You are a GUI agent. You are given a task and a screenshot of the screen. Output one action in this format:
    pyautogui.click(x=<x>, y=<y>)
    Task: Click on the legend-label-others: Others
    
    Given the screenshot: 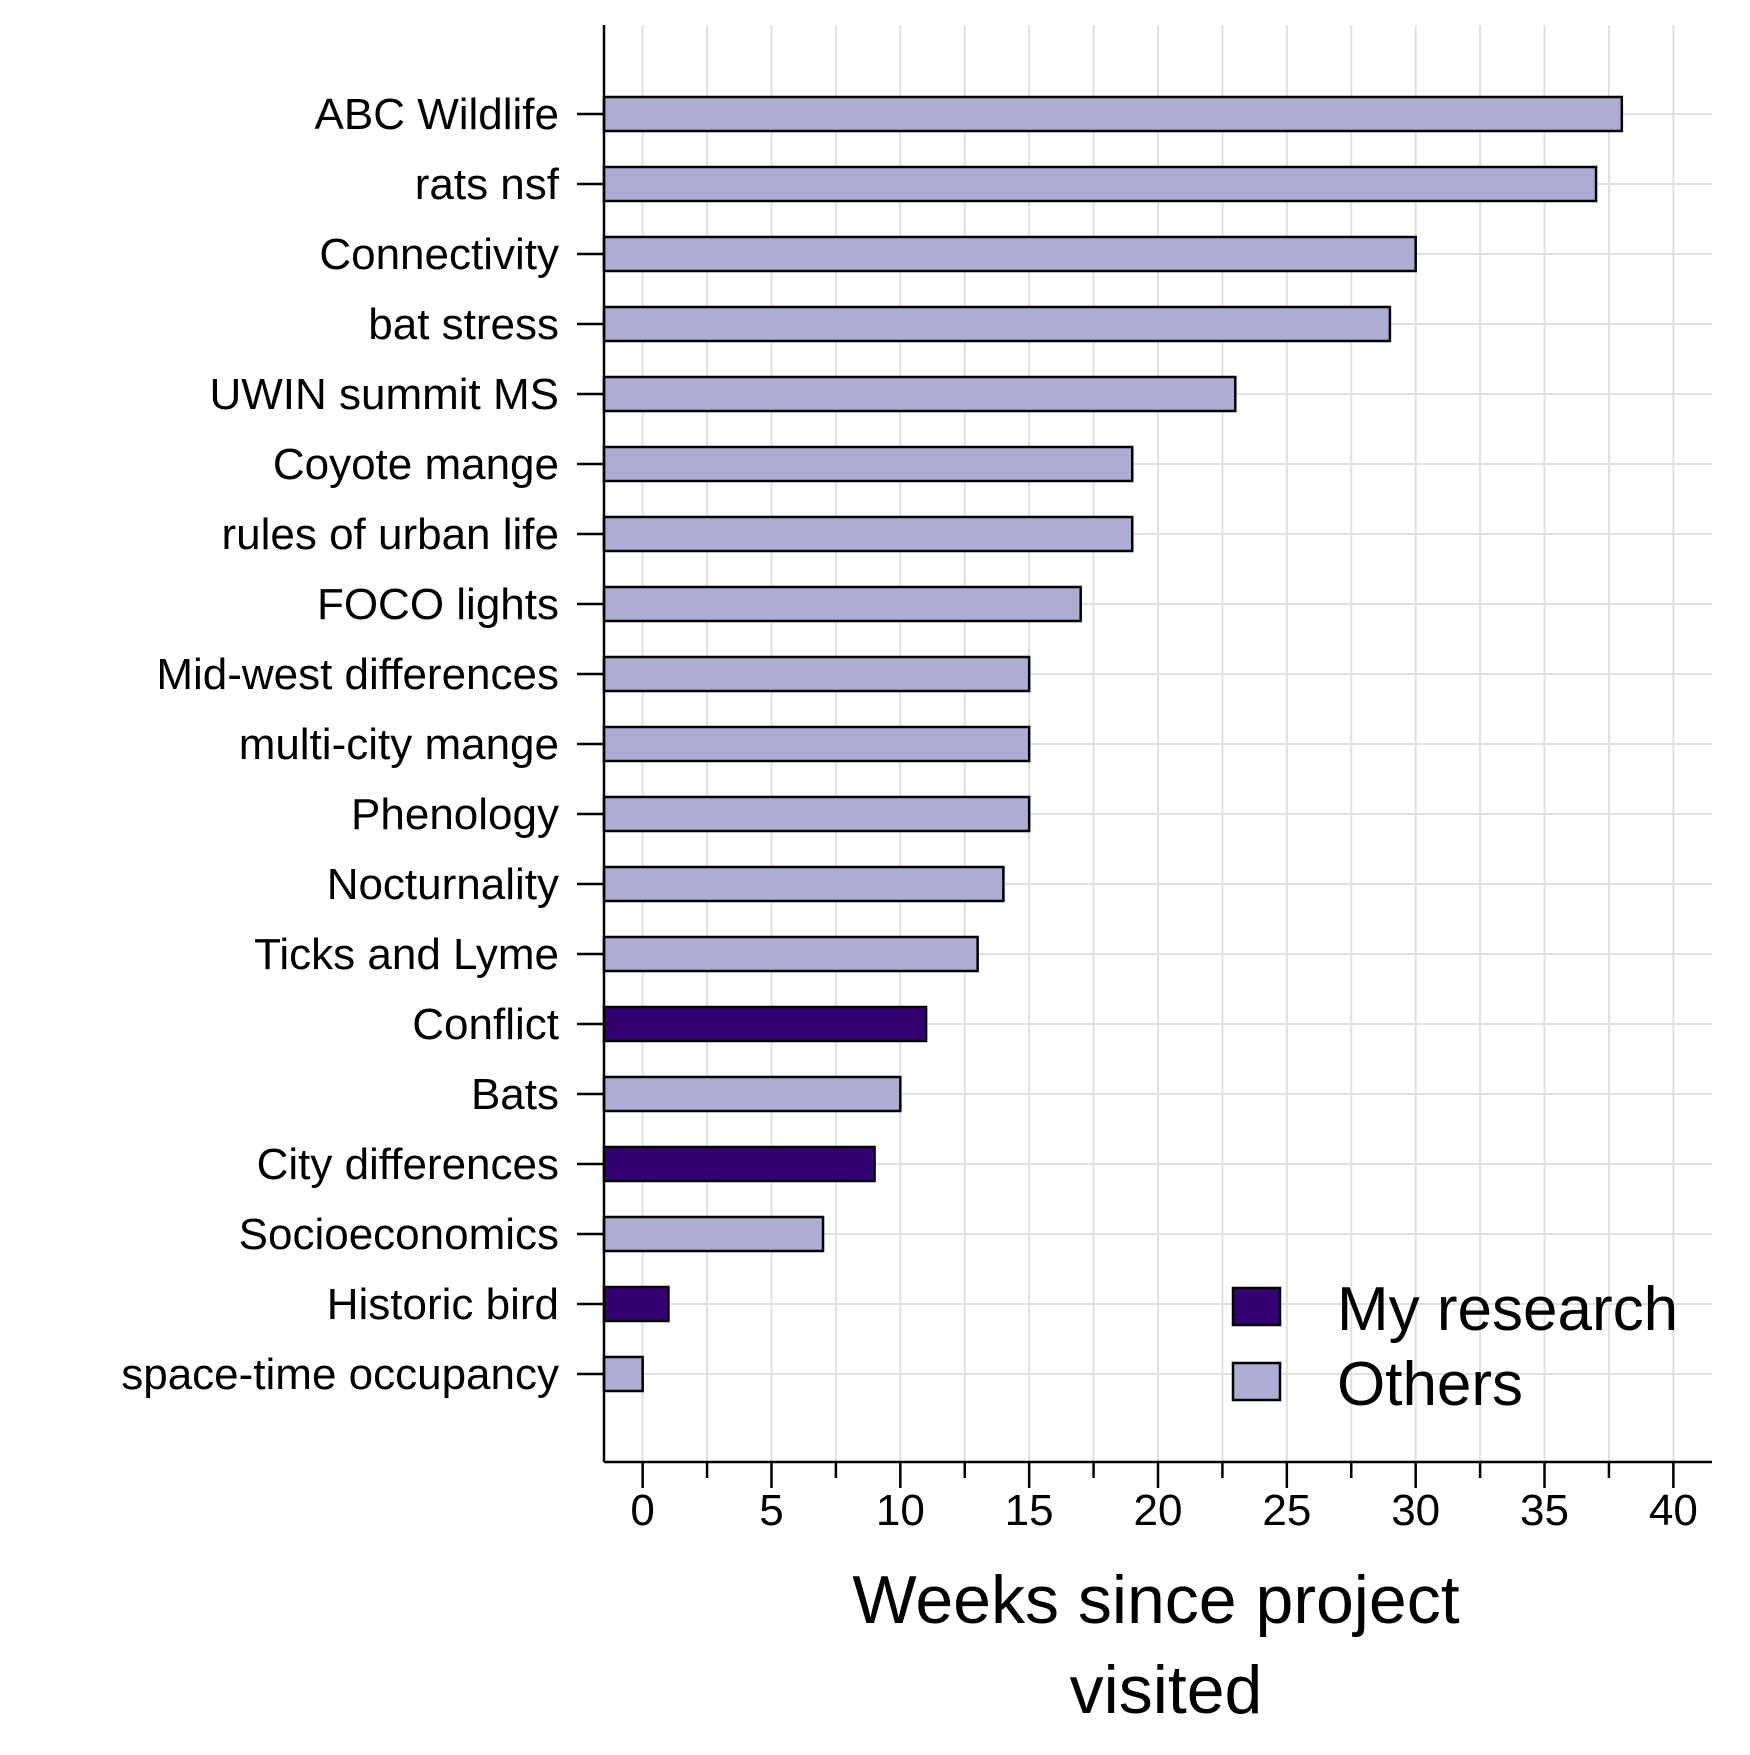 What is the action you would take?
    pyautogui.click(x=1430, y=1384)
    